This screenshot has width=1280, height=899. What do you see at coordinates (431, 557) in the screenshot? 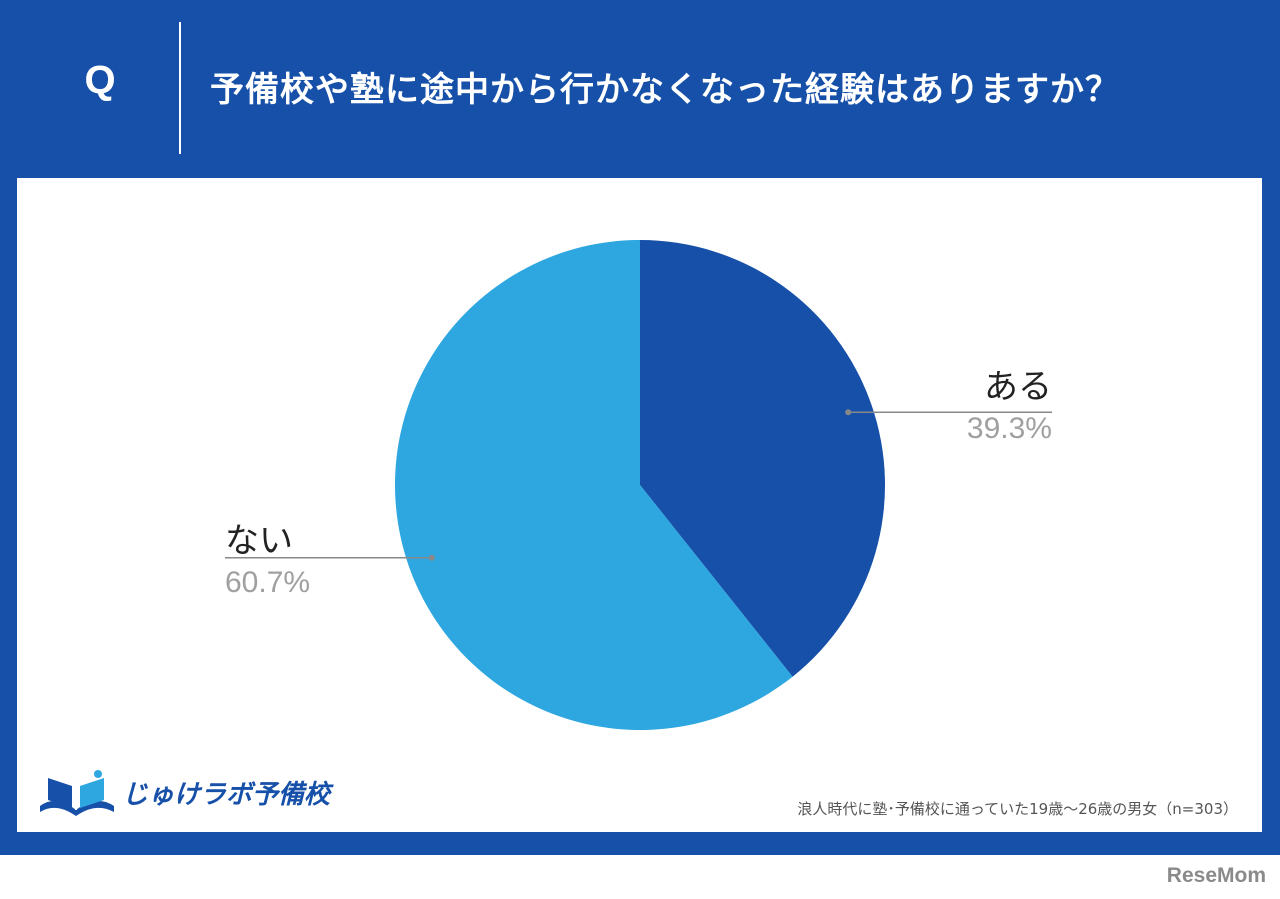
I see `leader-dot-nai` at bounding box center [431, 557].